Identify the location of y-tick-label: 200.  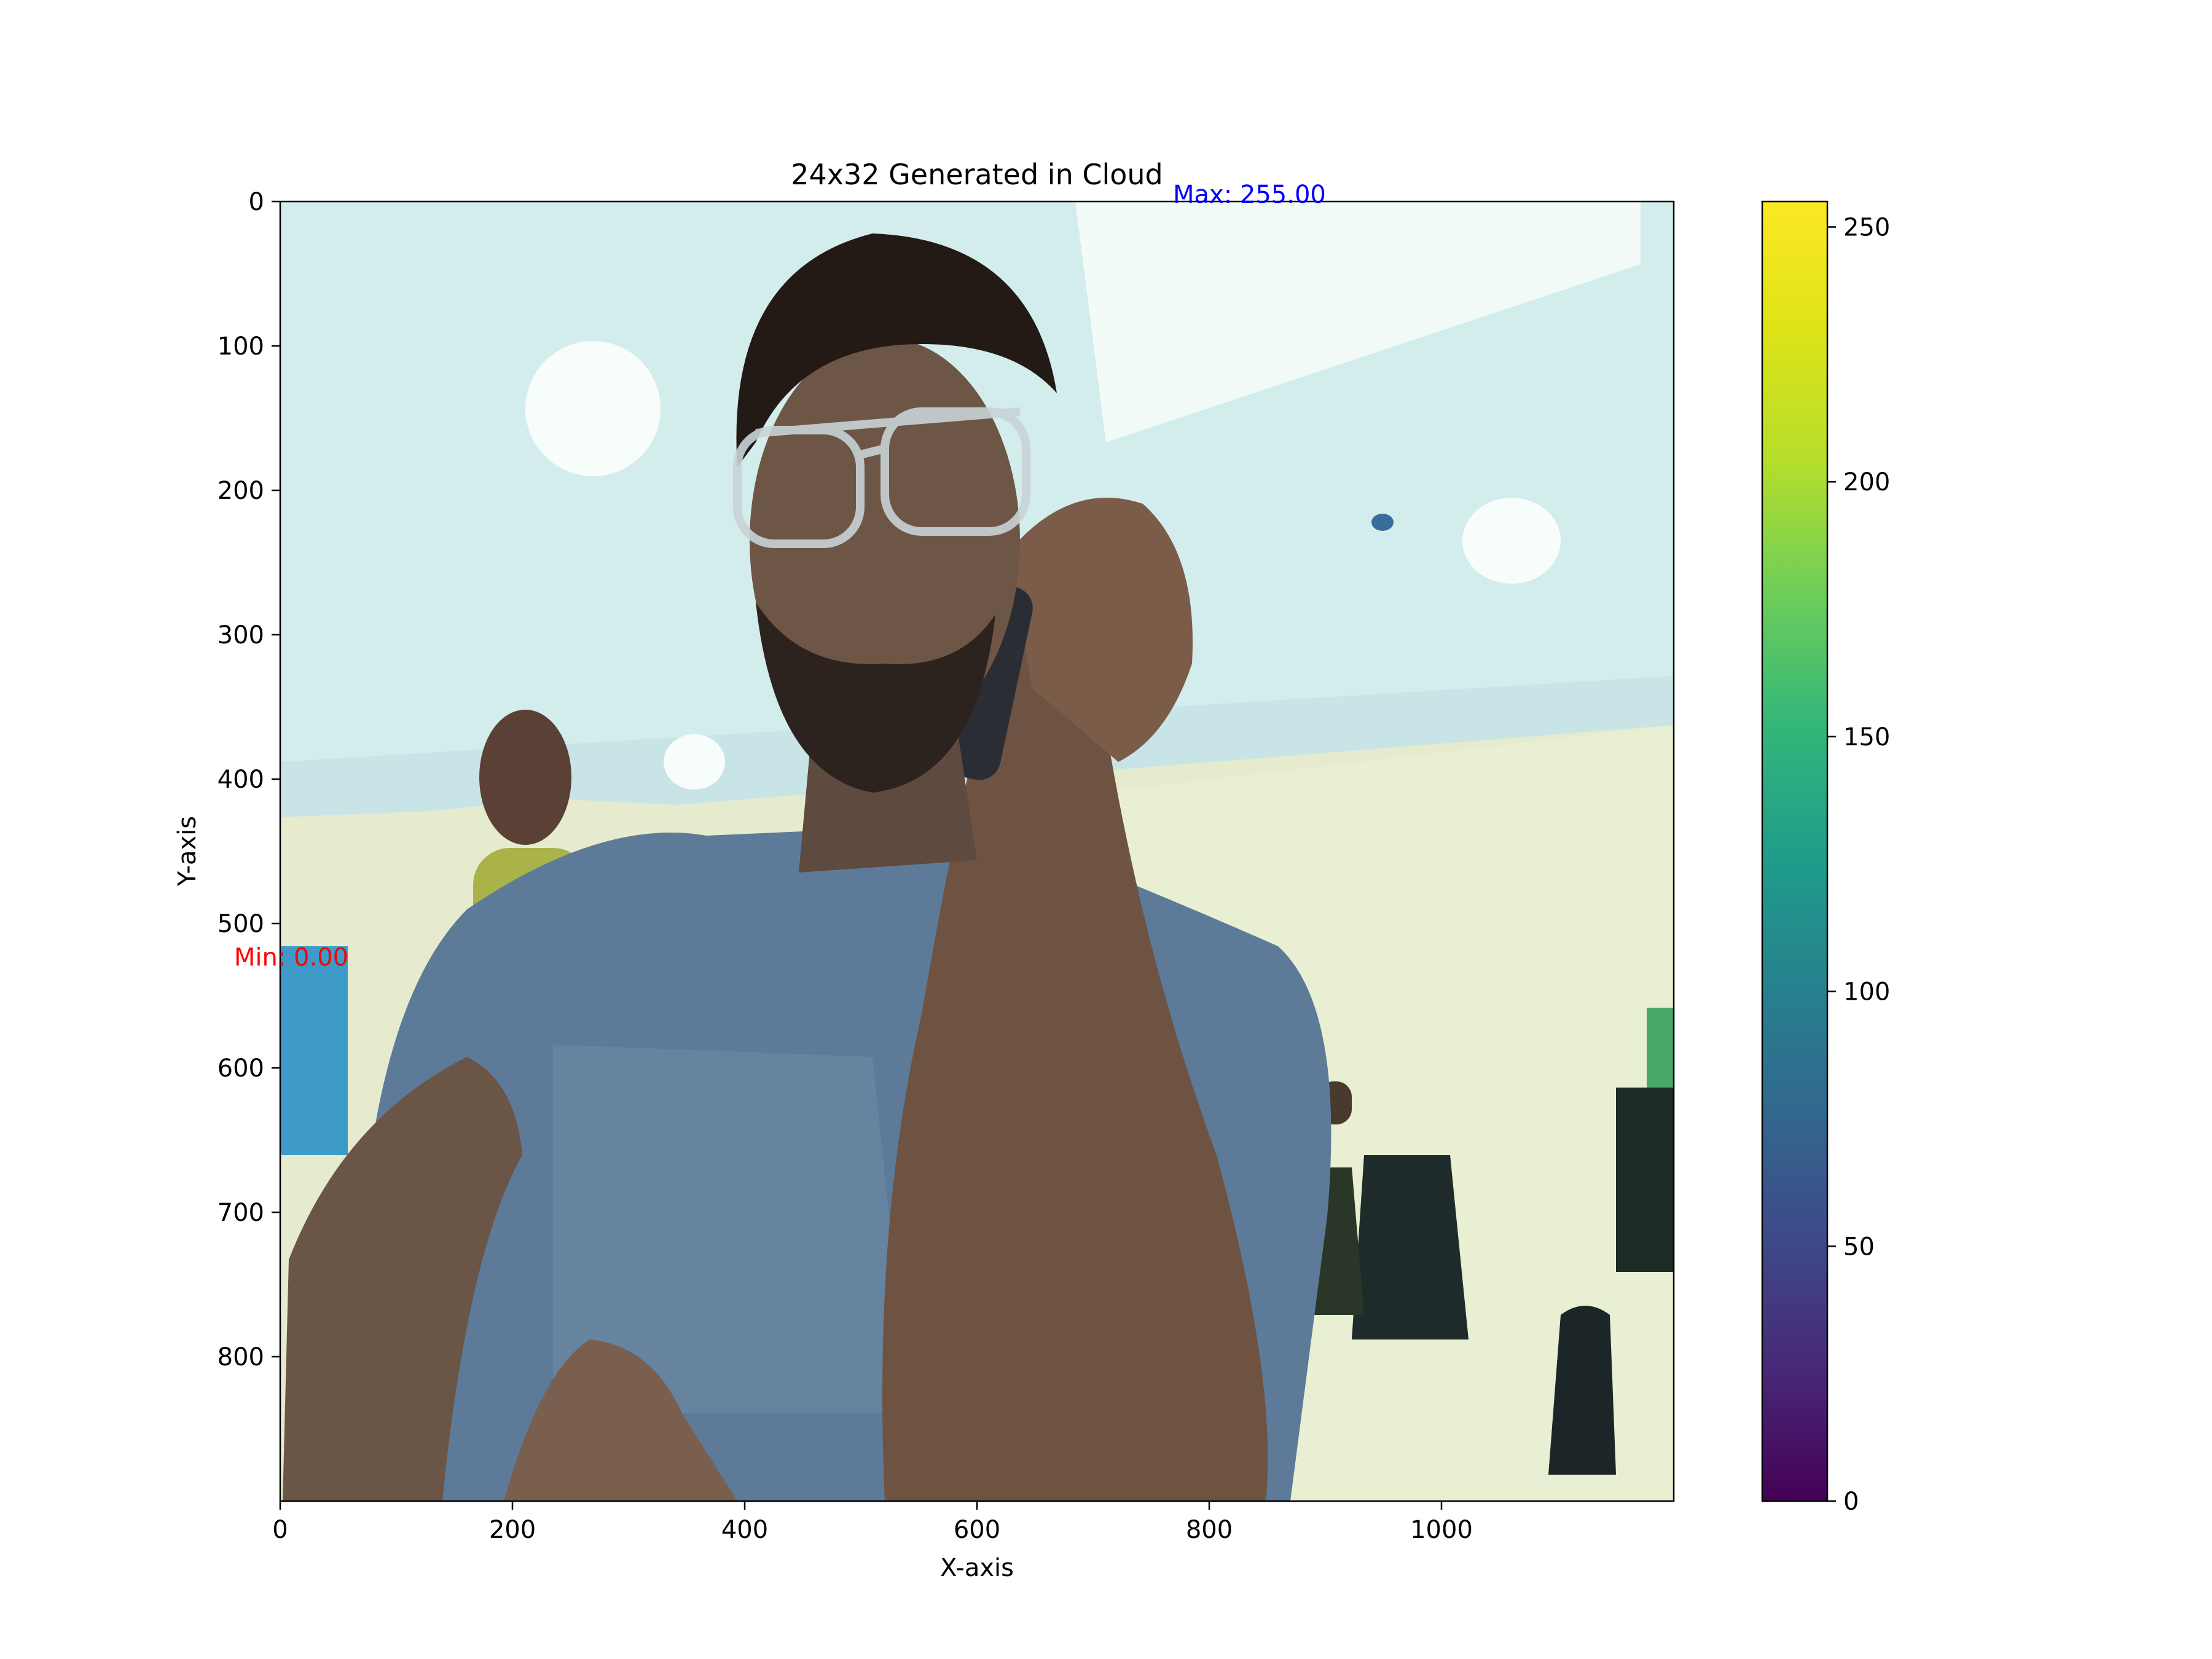
(241, 491).